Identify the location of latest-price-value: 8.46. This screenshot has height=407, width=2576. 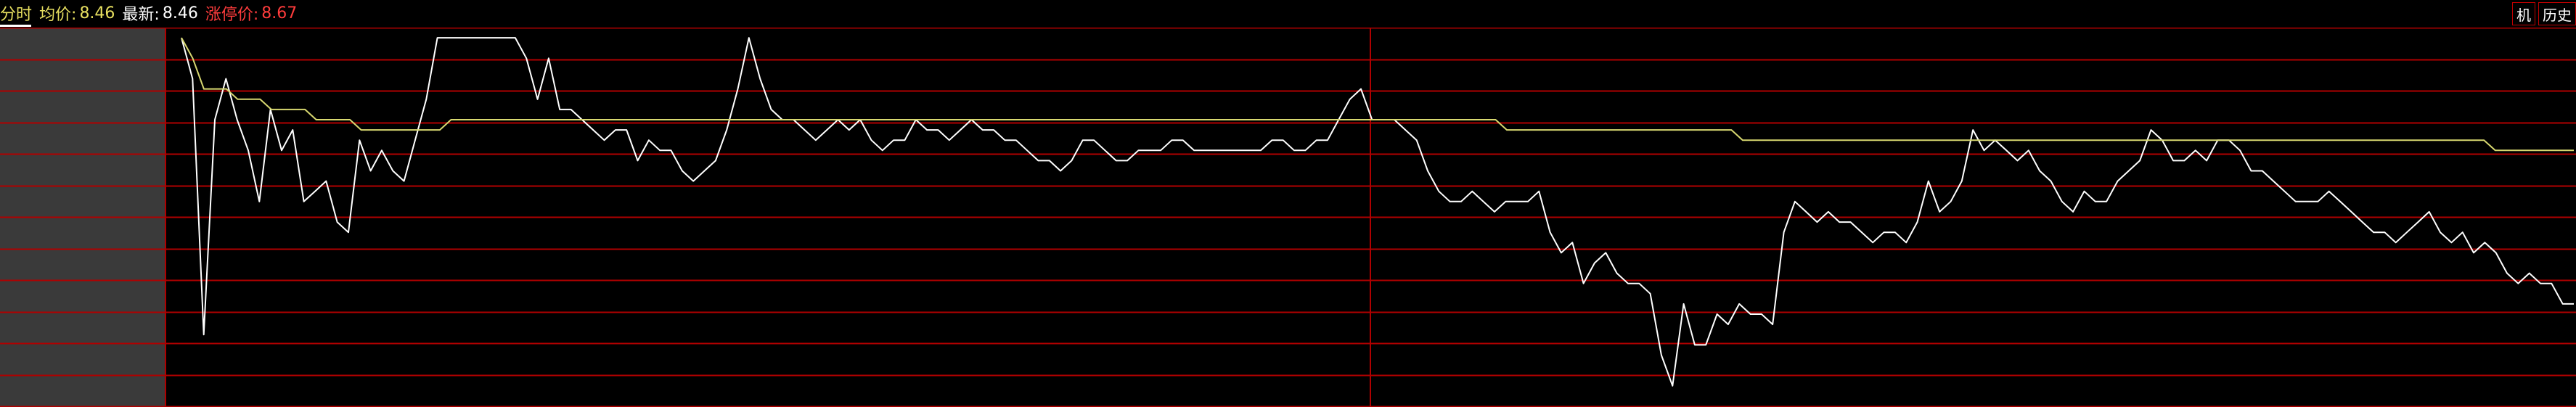
(180, 13).